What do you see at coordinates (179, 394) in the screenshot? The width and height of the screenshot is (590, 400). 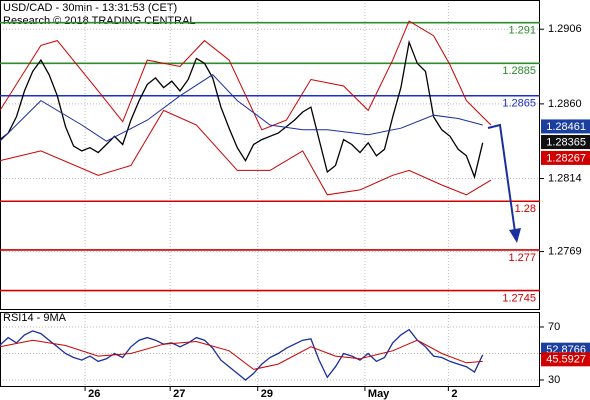 I see `x-tick-label: 27` at bounding box center [179, 394].